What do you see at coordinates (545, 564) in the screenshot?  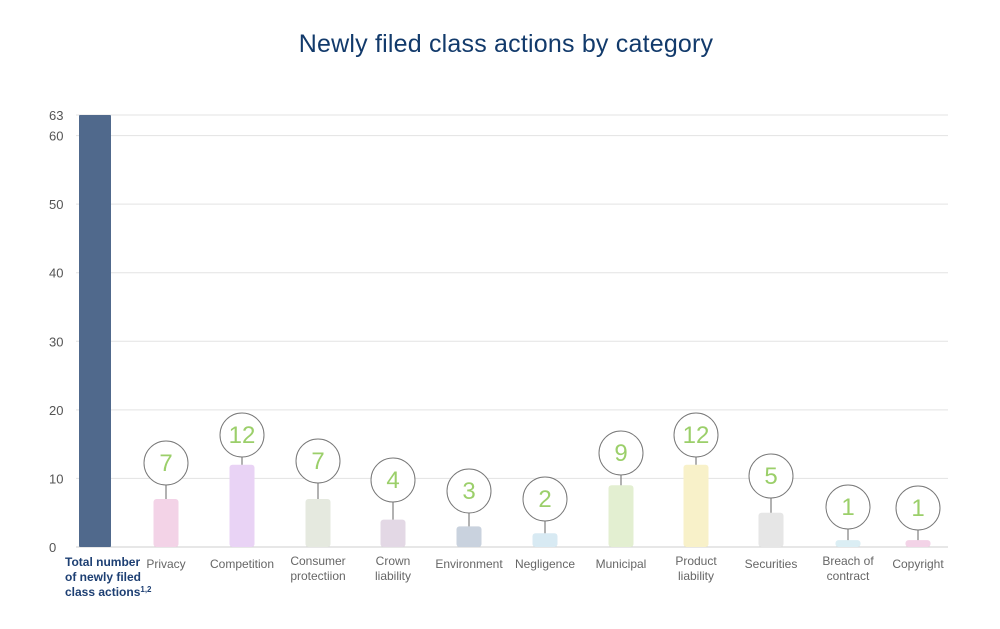 I see `category-label: Negligence` at bounding box center [545, 564].